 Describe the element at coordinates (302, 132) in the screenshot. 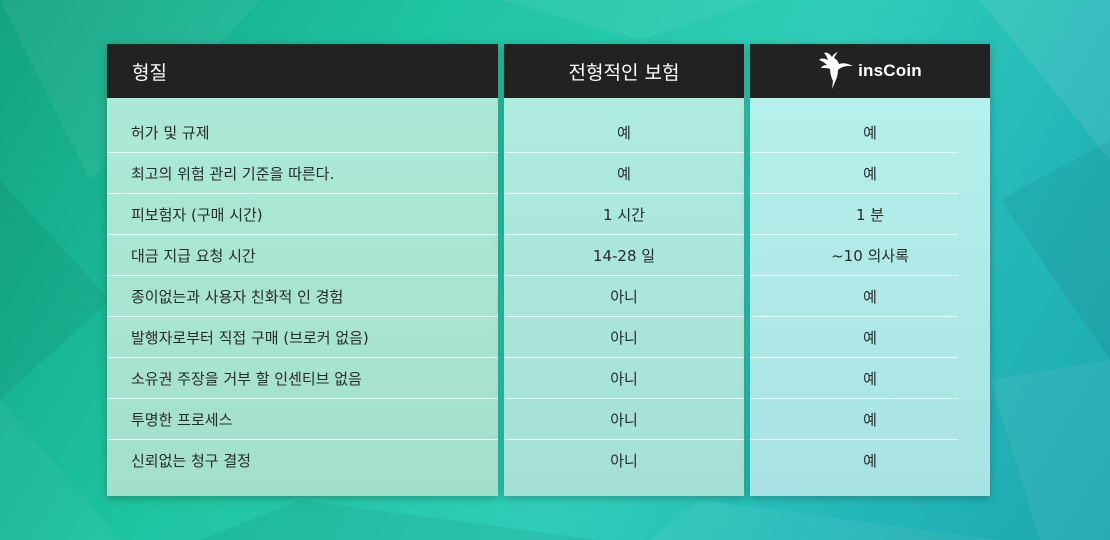

I see `feature-row: 허가 및 규제` at that location.